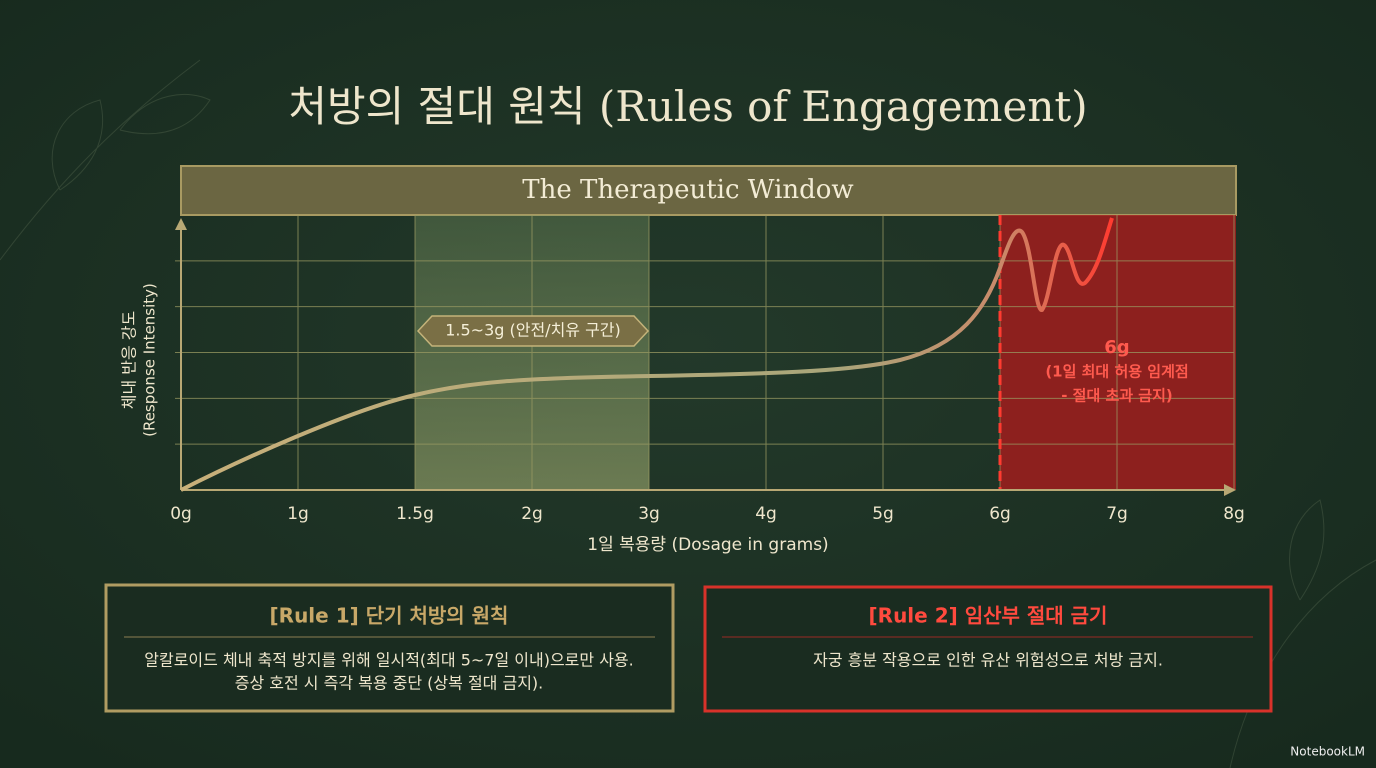 The height and width of the screenshot is (768, 1376). What do you see at coordinates (707, 545) in the screenshot?
I see `x-axis-label: 1일 복용량 (Dosage in grams)` at bounding box center [707, 545].